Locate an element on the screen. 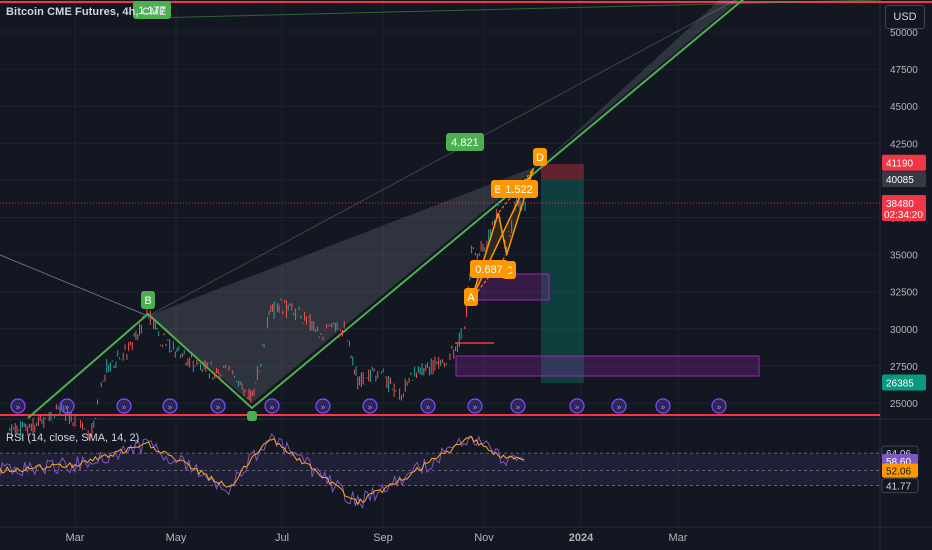 Image resolution: width=932 pixels, height=550 pixels. rsi-tag: 52.06 is located at coordinates (898, 472).